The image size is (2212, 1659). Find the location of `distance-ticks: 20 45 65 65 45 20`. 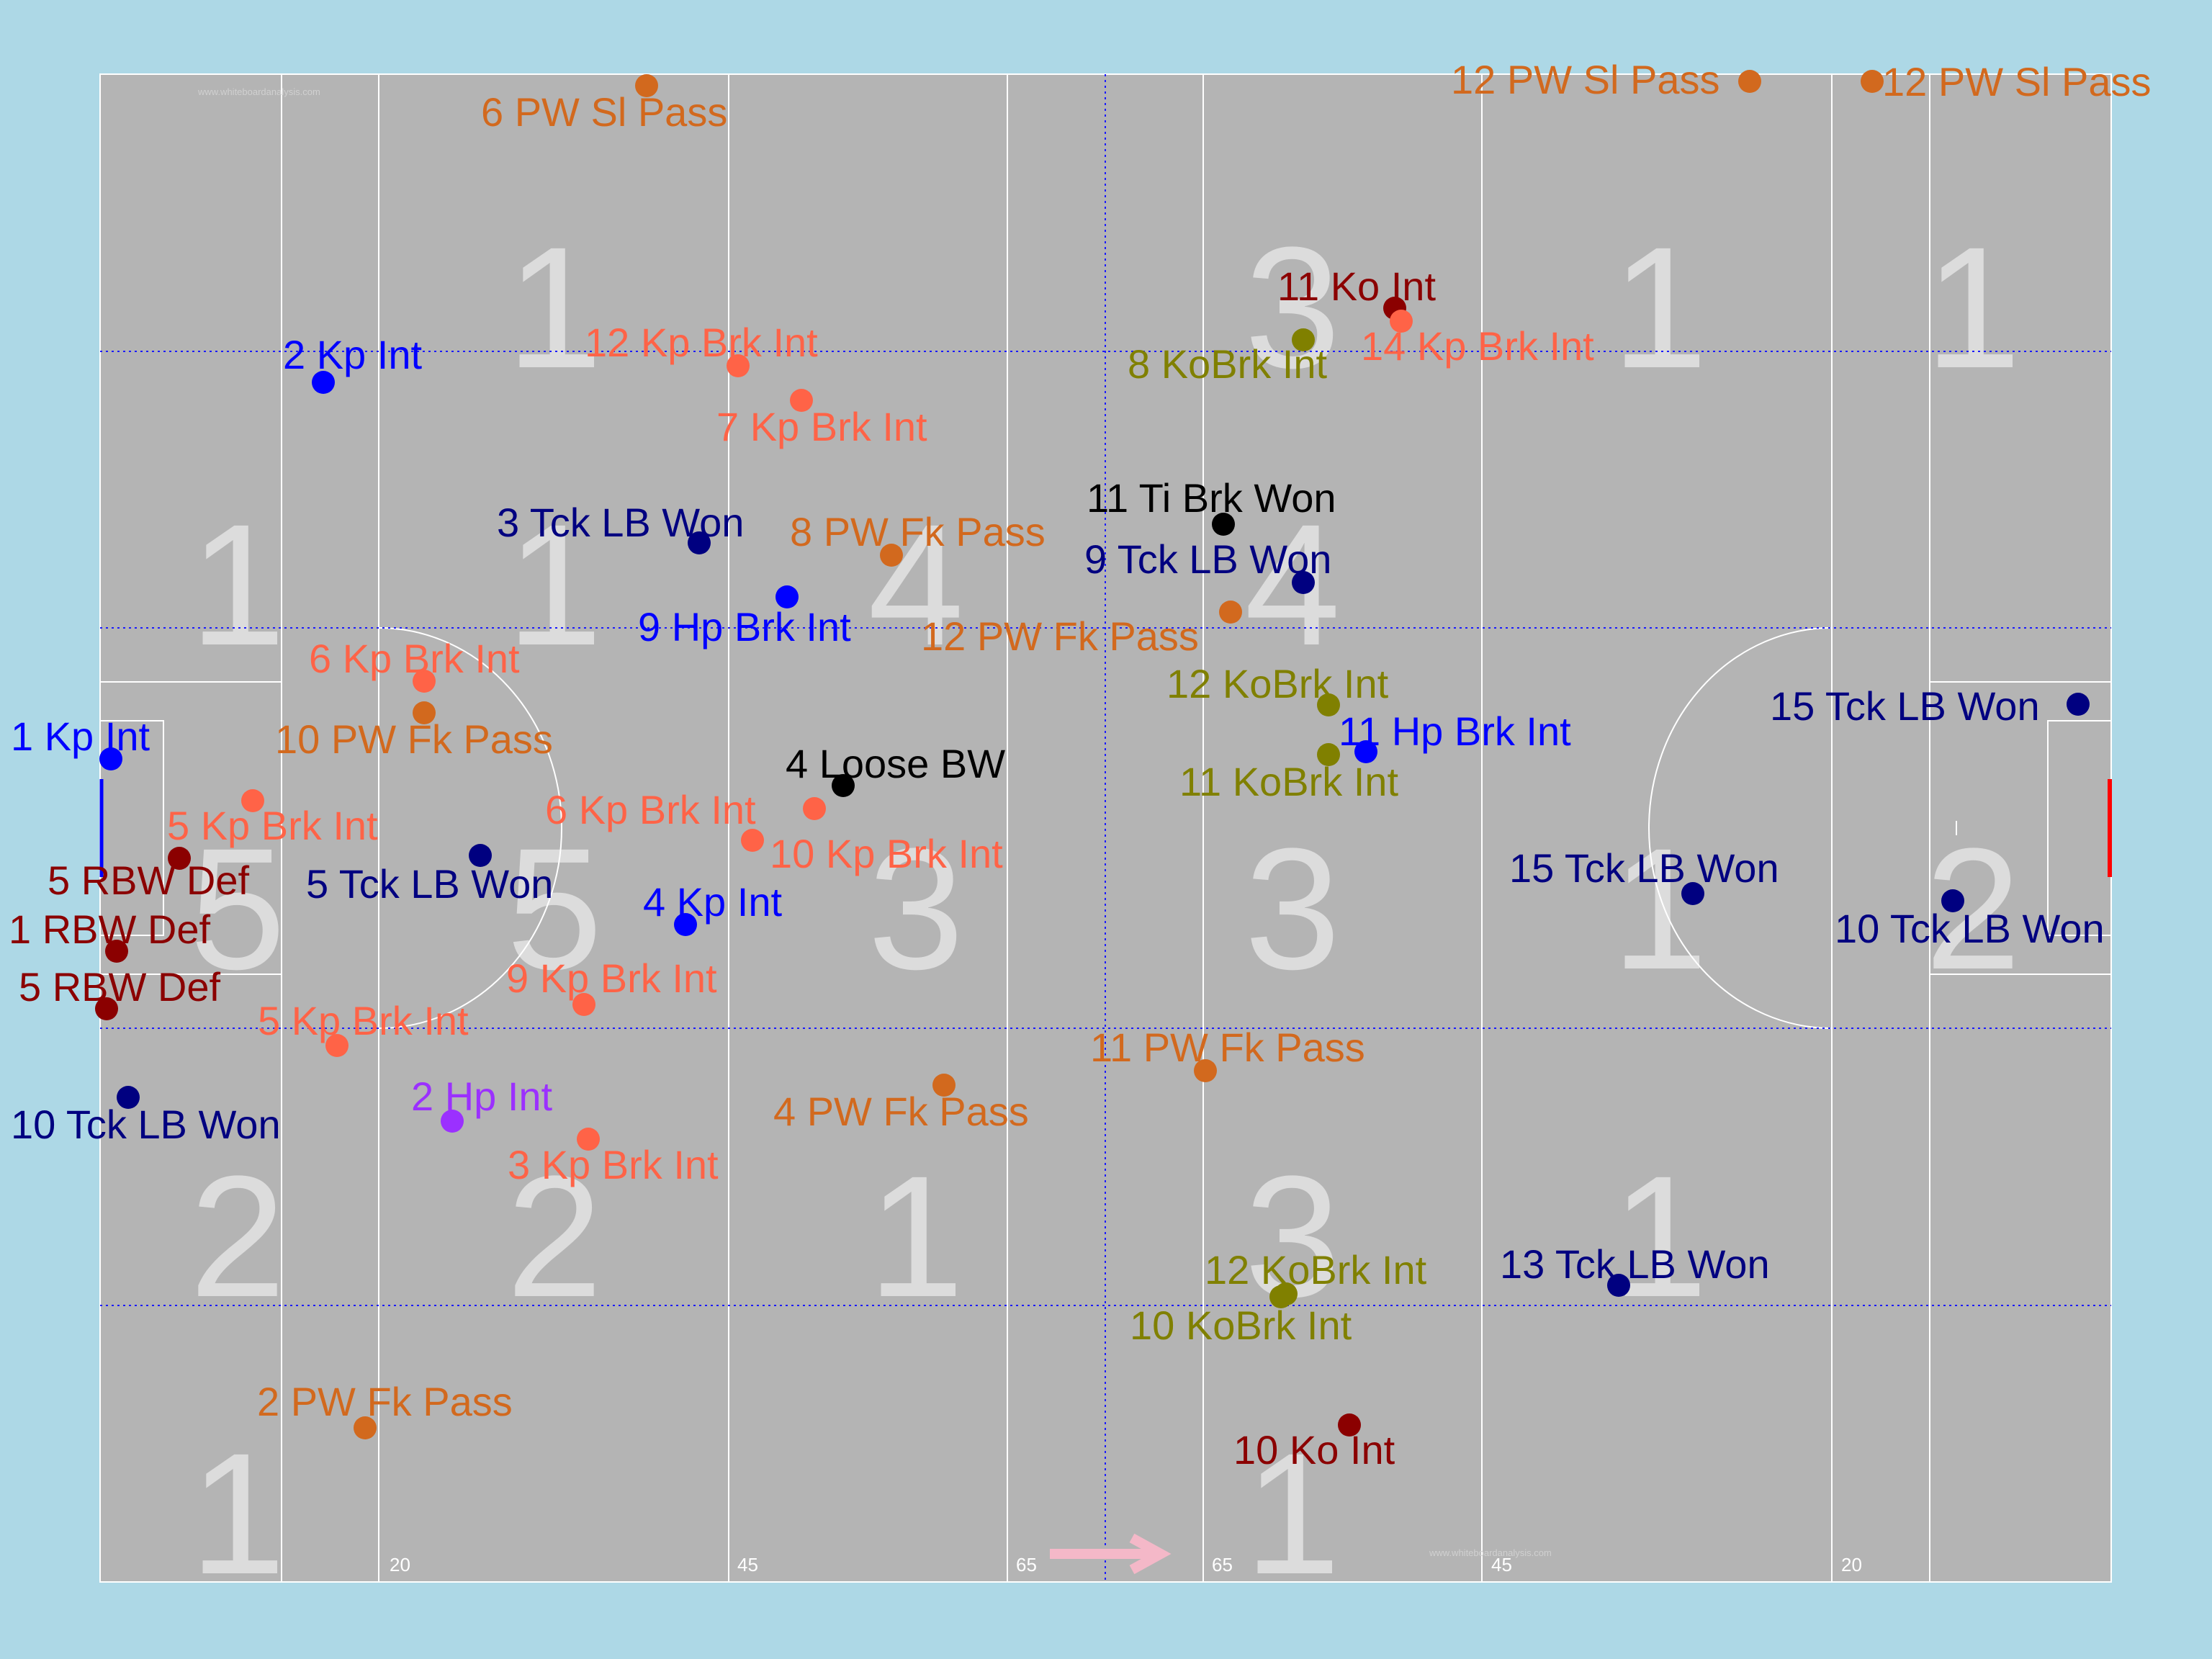

distance-ticks: 20 45 65 65 45 20 is located at coordinates (1126, 1564).